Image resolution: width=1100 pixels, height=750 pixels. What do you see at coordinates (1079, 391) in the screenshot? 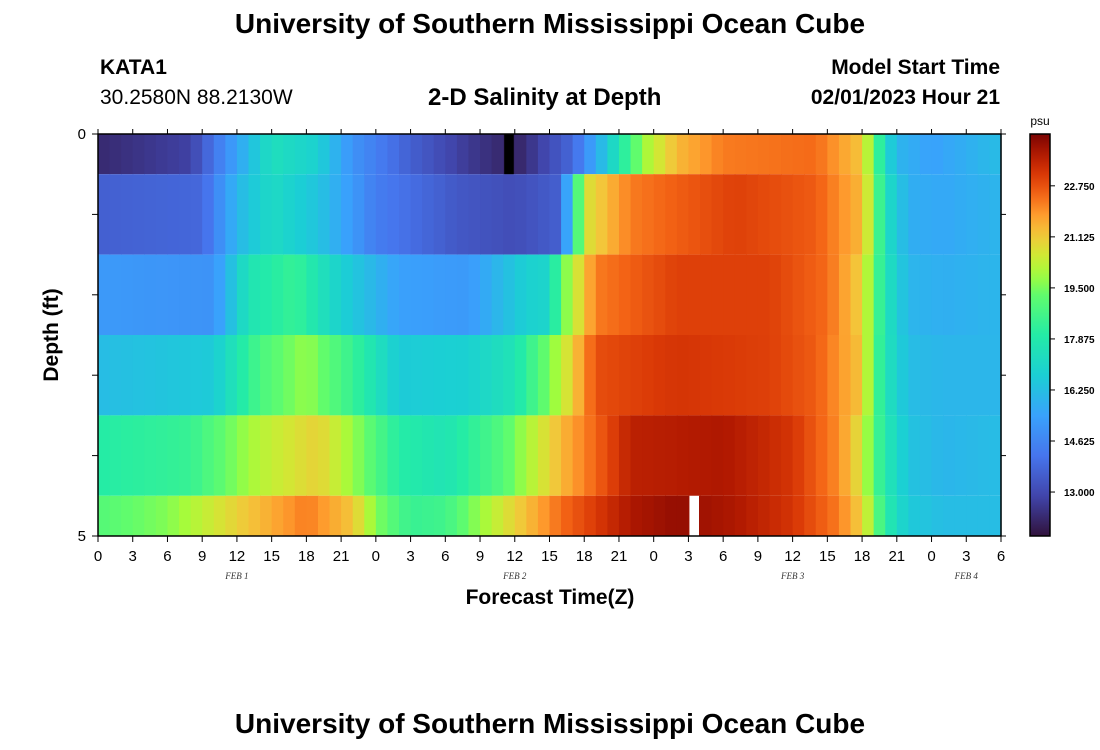
I see `colorbar-tick-label: 16.250` at bounding box center [1079, 391].